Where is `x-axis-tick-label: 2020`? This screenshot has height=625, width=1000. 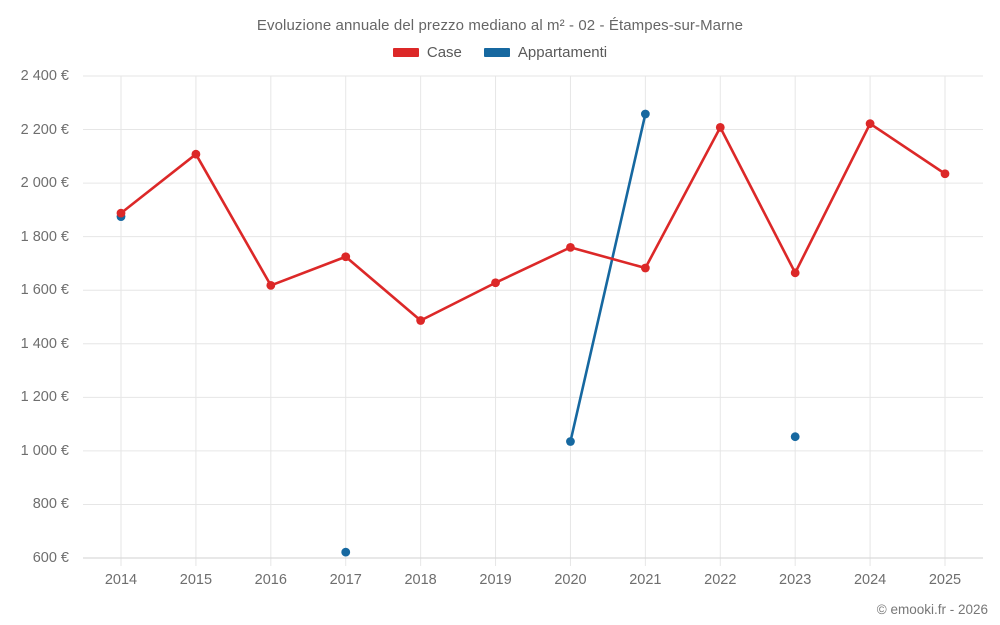
x-axis-tick-label: 2020 is located at coordinates (570, 580).